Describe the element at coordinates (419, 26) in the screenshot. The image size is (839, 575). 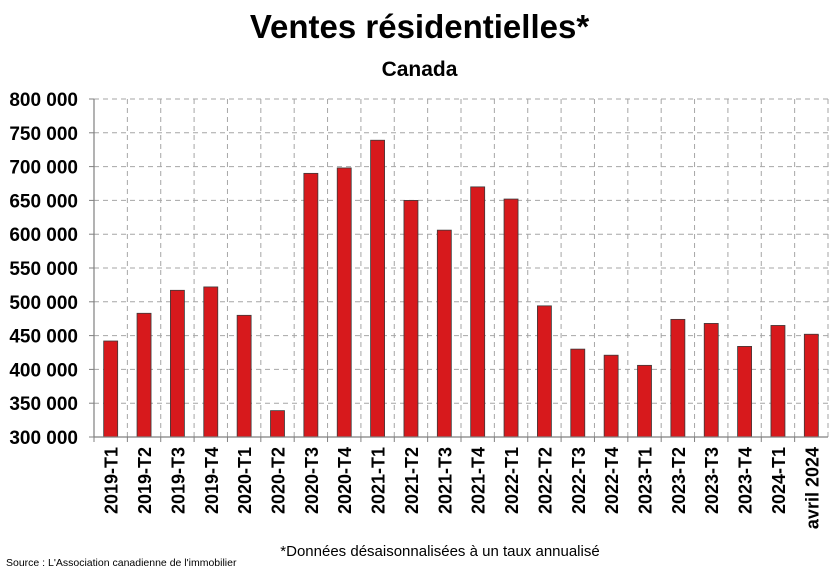
I see `chart-title: Ventes résidentielles*` at that location.